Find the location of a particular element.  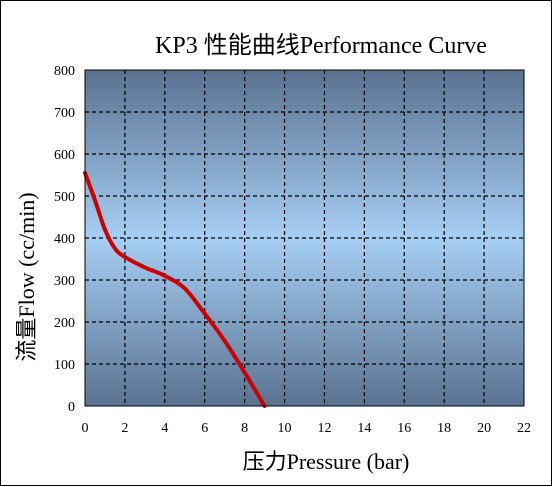

x-tick-label: 16 is located at coordinates (404, 428).